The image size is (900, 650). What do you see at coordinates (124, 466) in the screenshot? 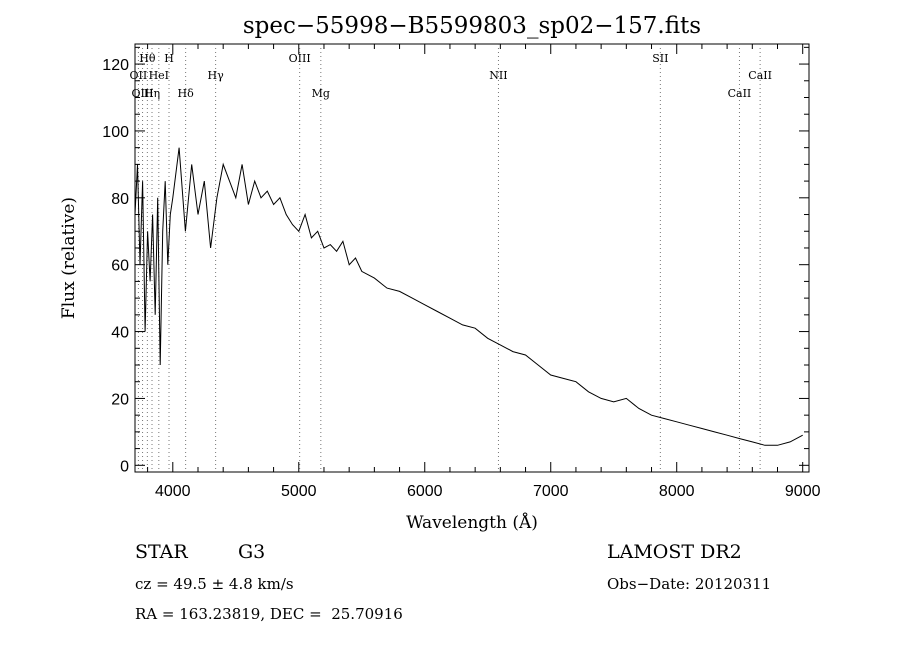
I see `y-tick-label: 0` at bounding box center [124, 466].